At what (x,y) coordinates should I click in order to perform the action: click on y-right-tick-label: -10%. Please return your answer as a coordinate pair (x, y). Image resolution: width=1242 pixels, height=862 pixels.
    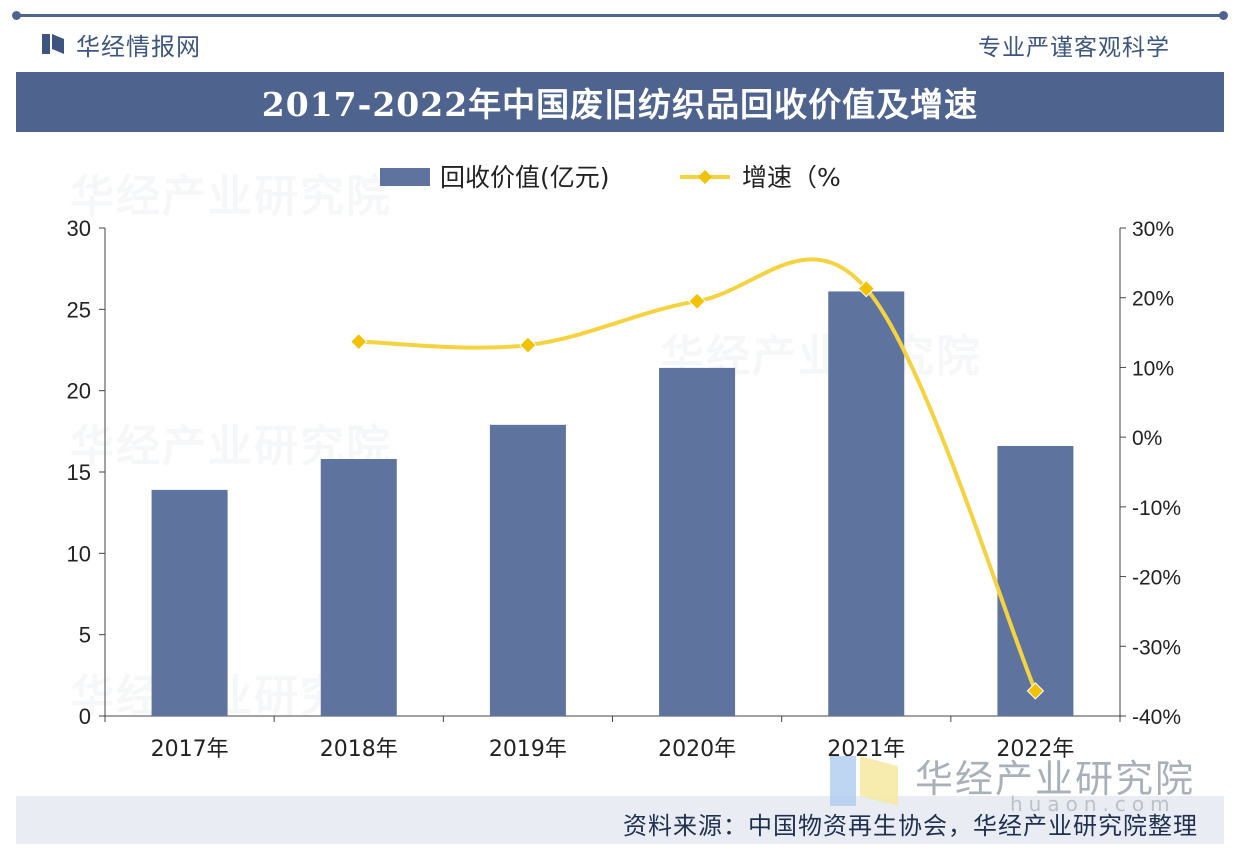
    Looking at the image, I should click on (1156, 508).